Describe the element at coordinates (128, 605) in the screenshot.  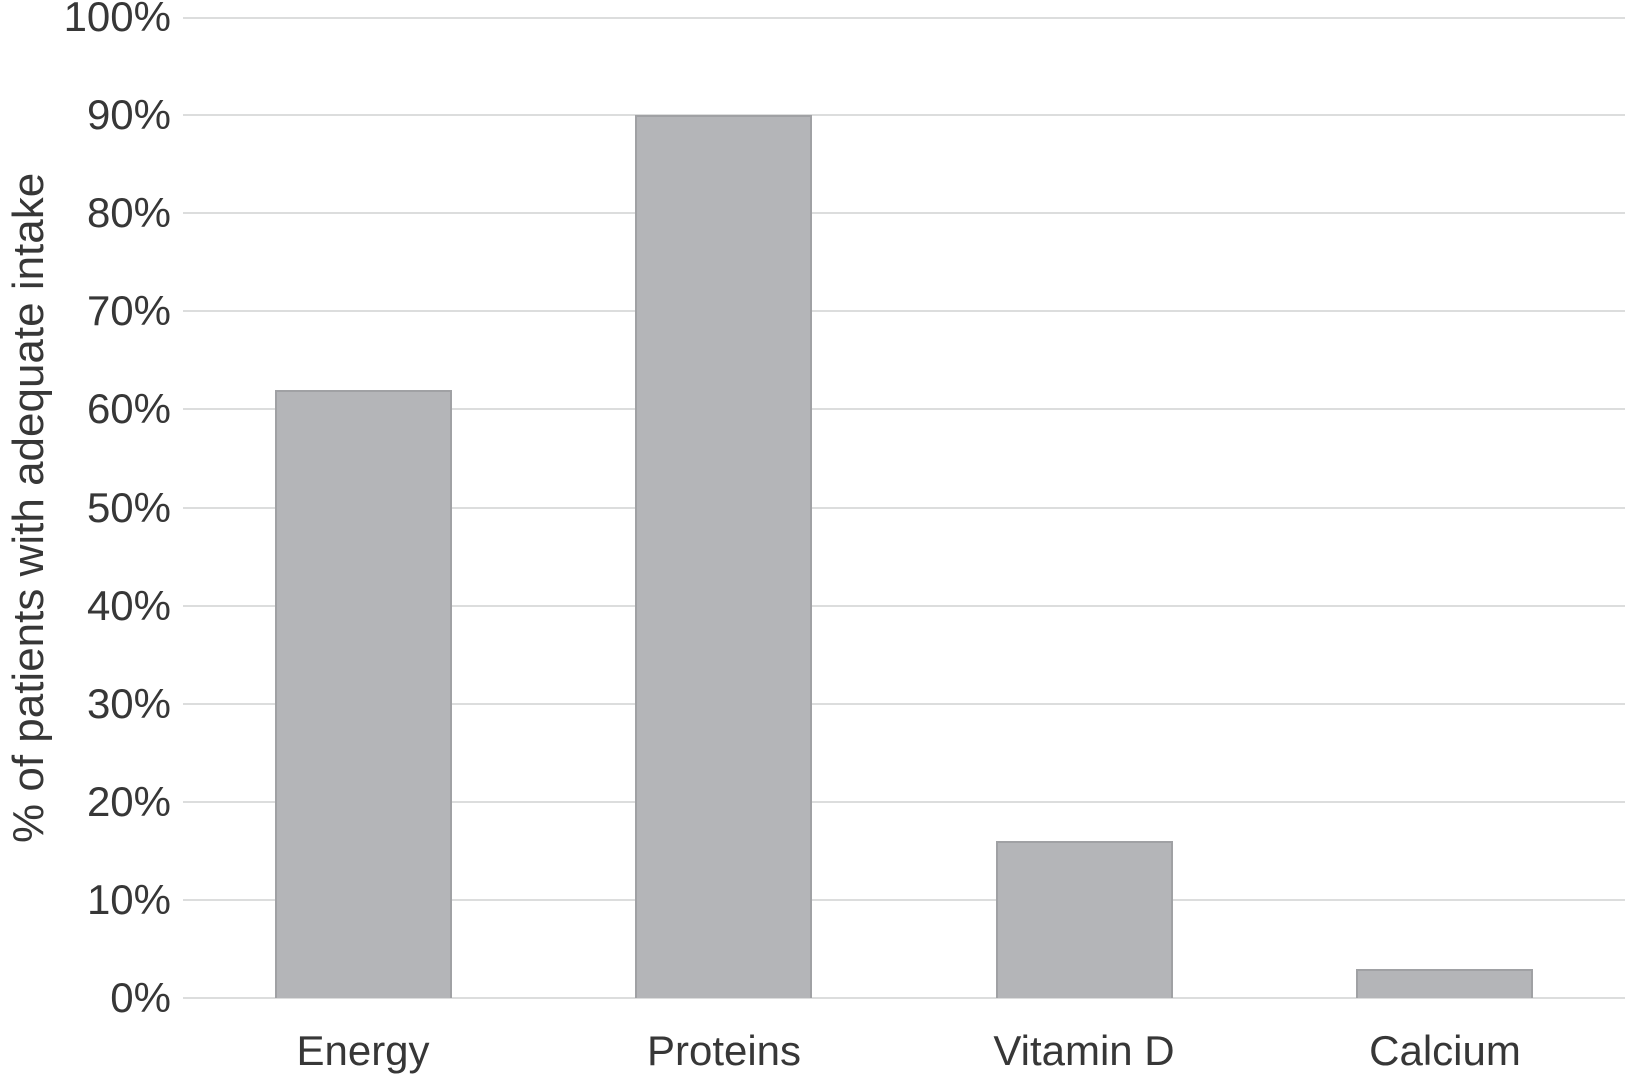
I see `y-tick-label-40%: 40%` at that location.